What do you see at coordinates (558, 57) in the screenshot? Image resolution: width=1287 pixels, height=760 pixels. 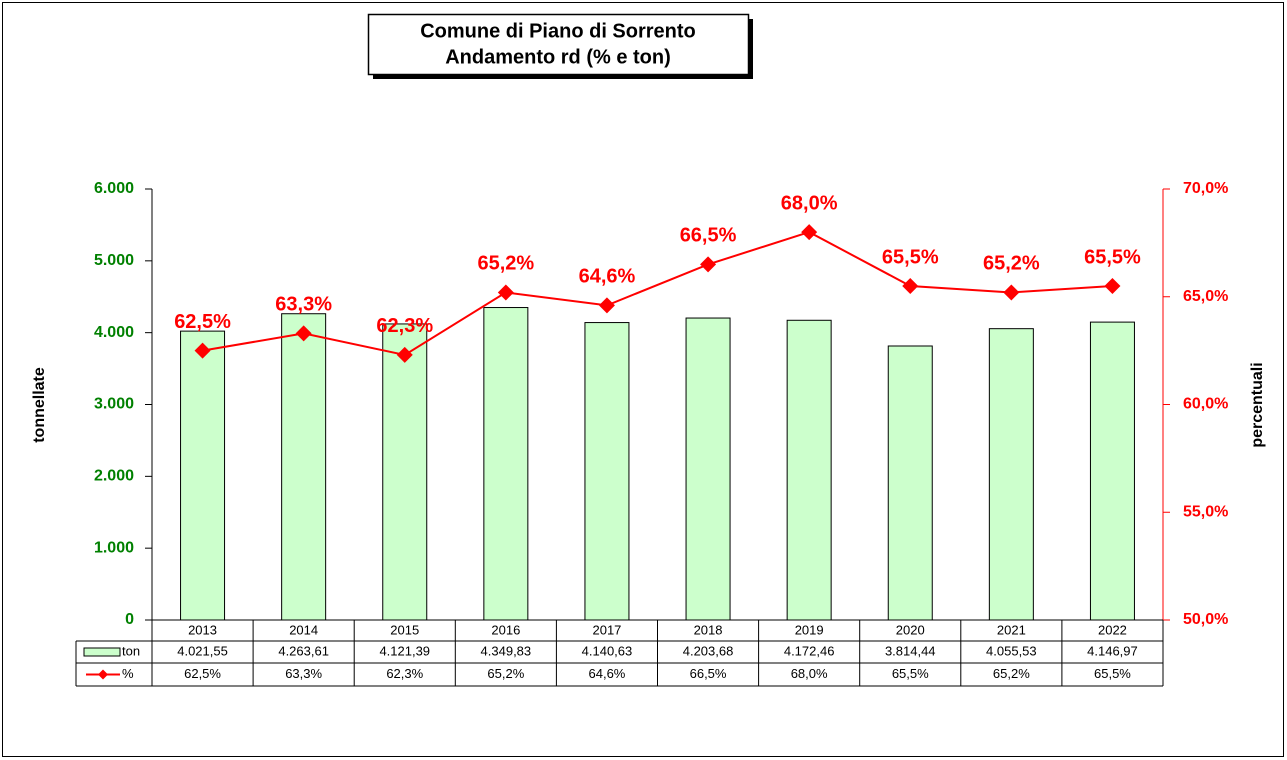 I see `chart-subtitle: Andamento rd (% e ton)` at bounding box center [558, 57].